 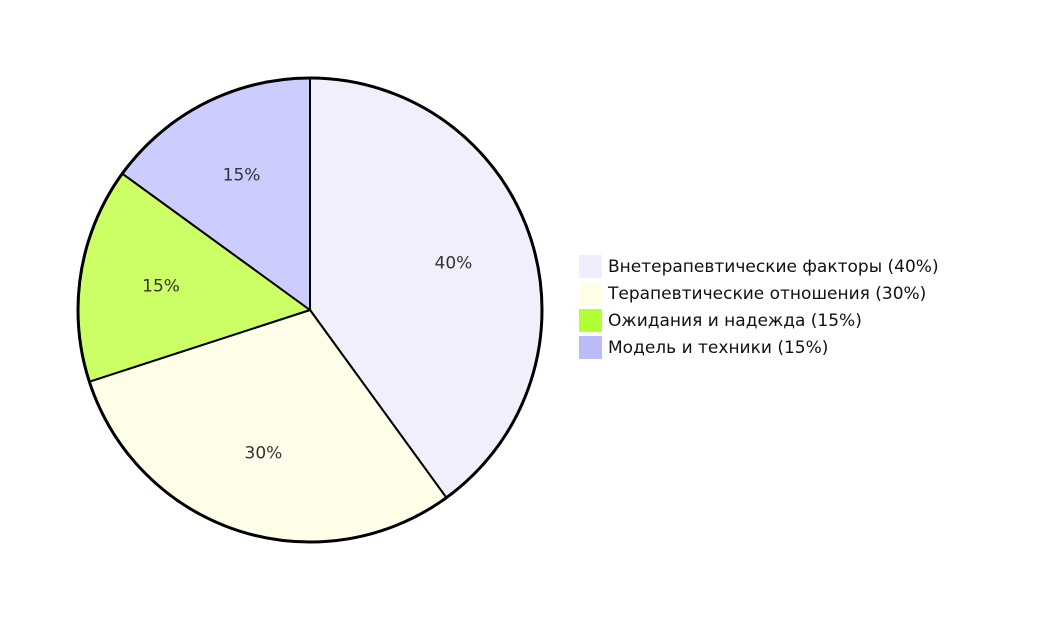 I want to click on legend-label: Модель и техники (15%), so click(x=718, y=347).